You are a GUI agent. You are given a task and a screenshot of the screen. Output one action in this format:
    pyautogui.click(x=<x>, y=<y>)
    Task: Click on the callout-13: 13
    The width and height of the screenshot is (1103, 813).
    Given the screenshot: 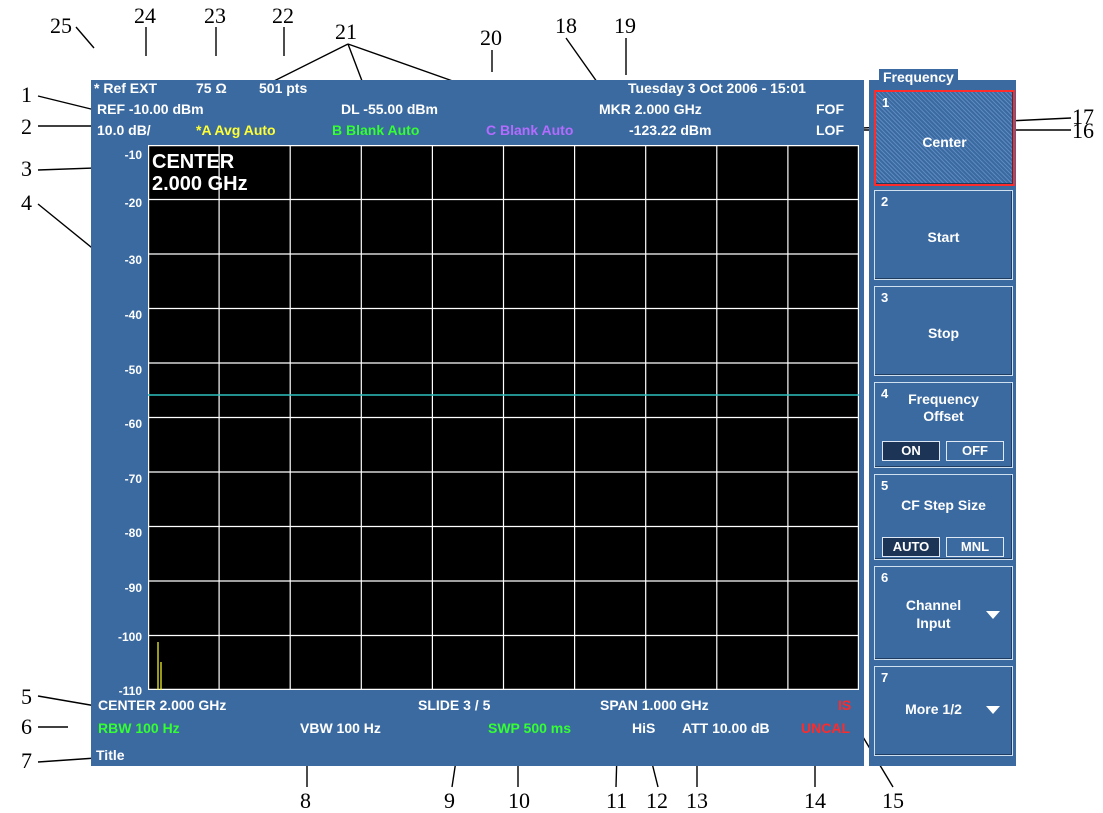 What is the action you would take?
    pyautogui.click(x=697, y=800)
    